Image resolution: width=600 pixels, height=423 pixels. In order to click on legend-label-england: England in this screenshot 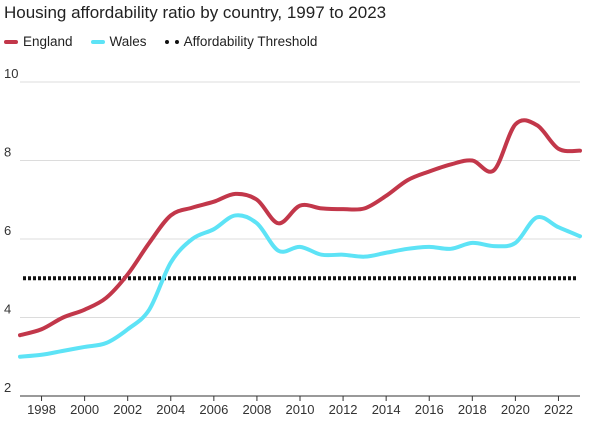, I will do `click(48, 41)`.